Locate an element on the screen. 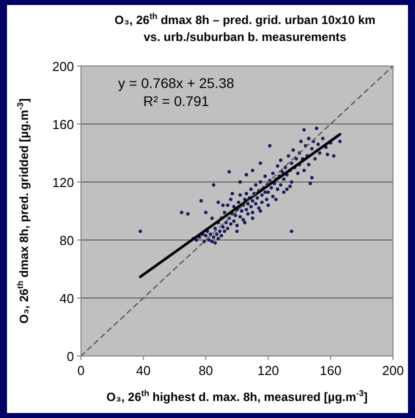 Image resolution: width=415 pixels, height=418 pixels. annotation: y = 0.768x + 25.38 is located at coordinates (176, 83).